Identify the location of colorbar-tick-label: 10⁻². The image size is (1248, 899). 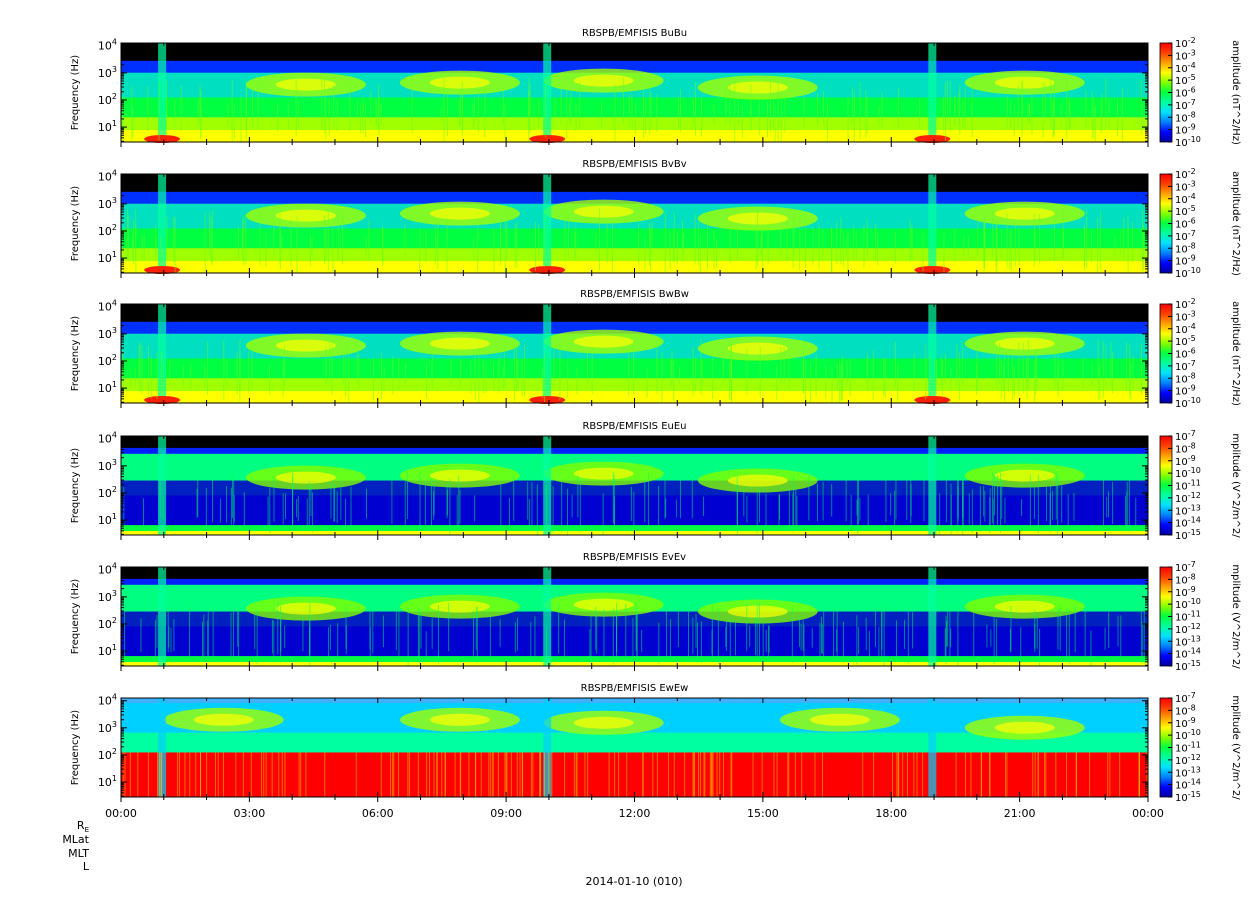
(1185, 174).